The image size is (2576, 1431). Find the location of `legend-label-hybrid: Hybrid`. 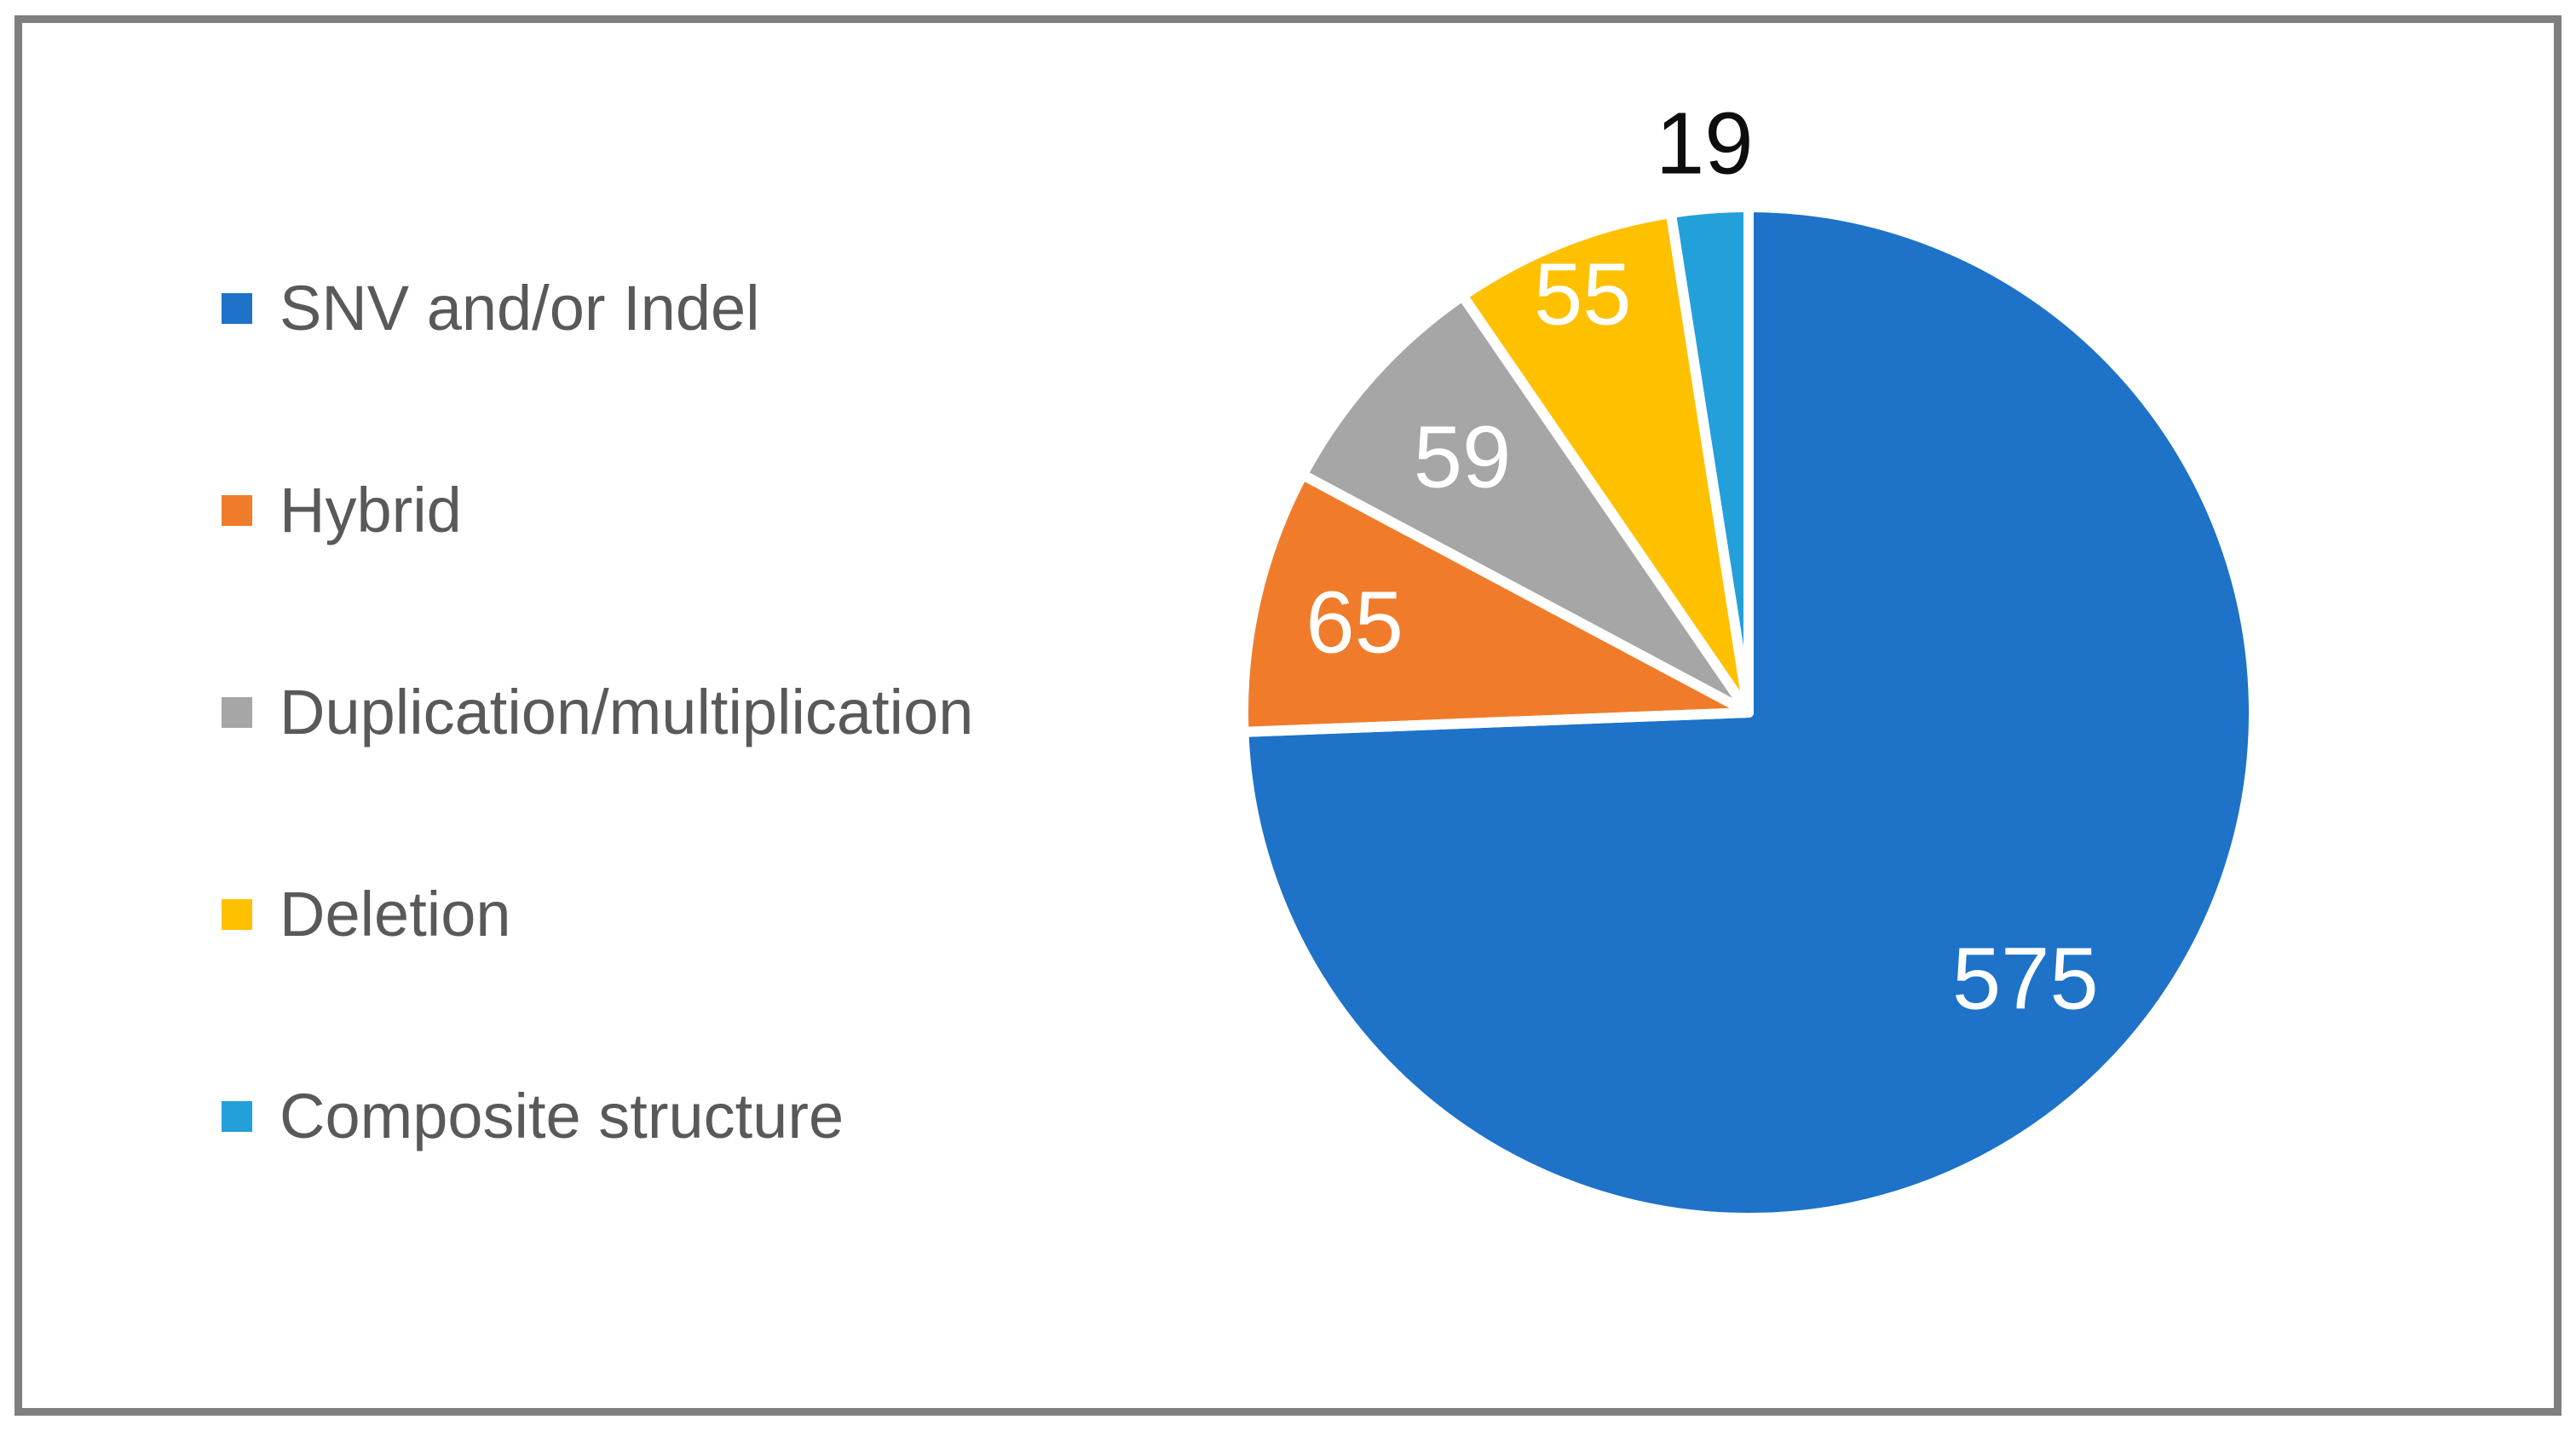

legend-label-hybrid: Hybrid is located at coordinates (370, 510).